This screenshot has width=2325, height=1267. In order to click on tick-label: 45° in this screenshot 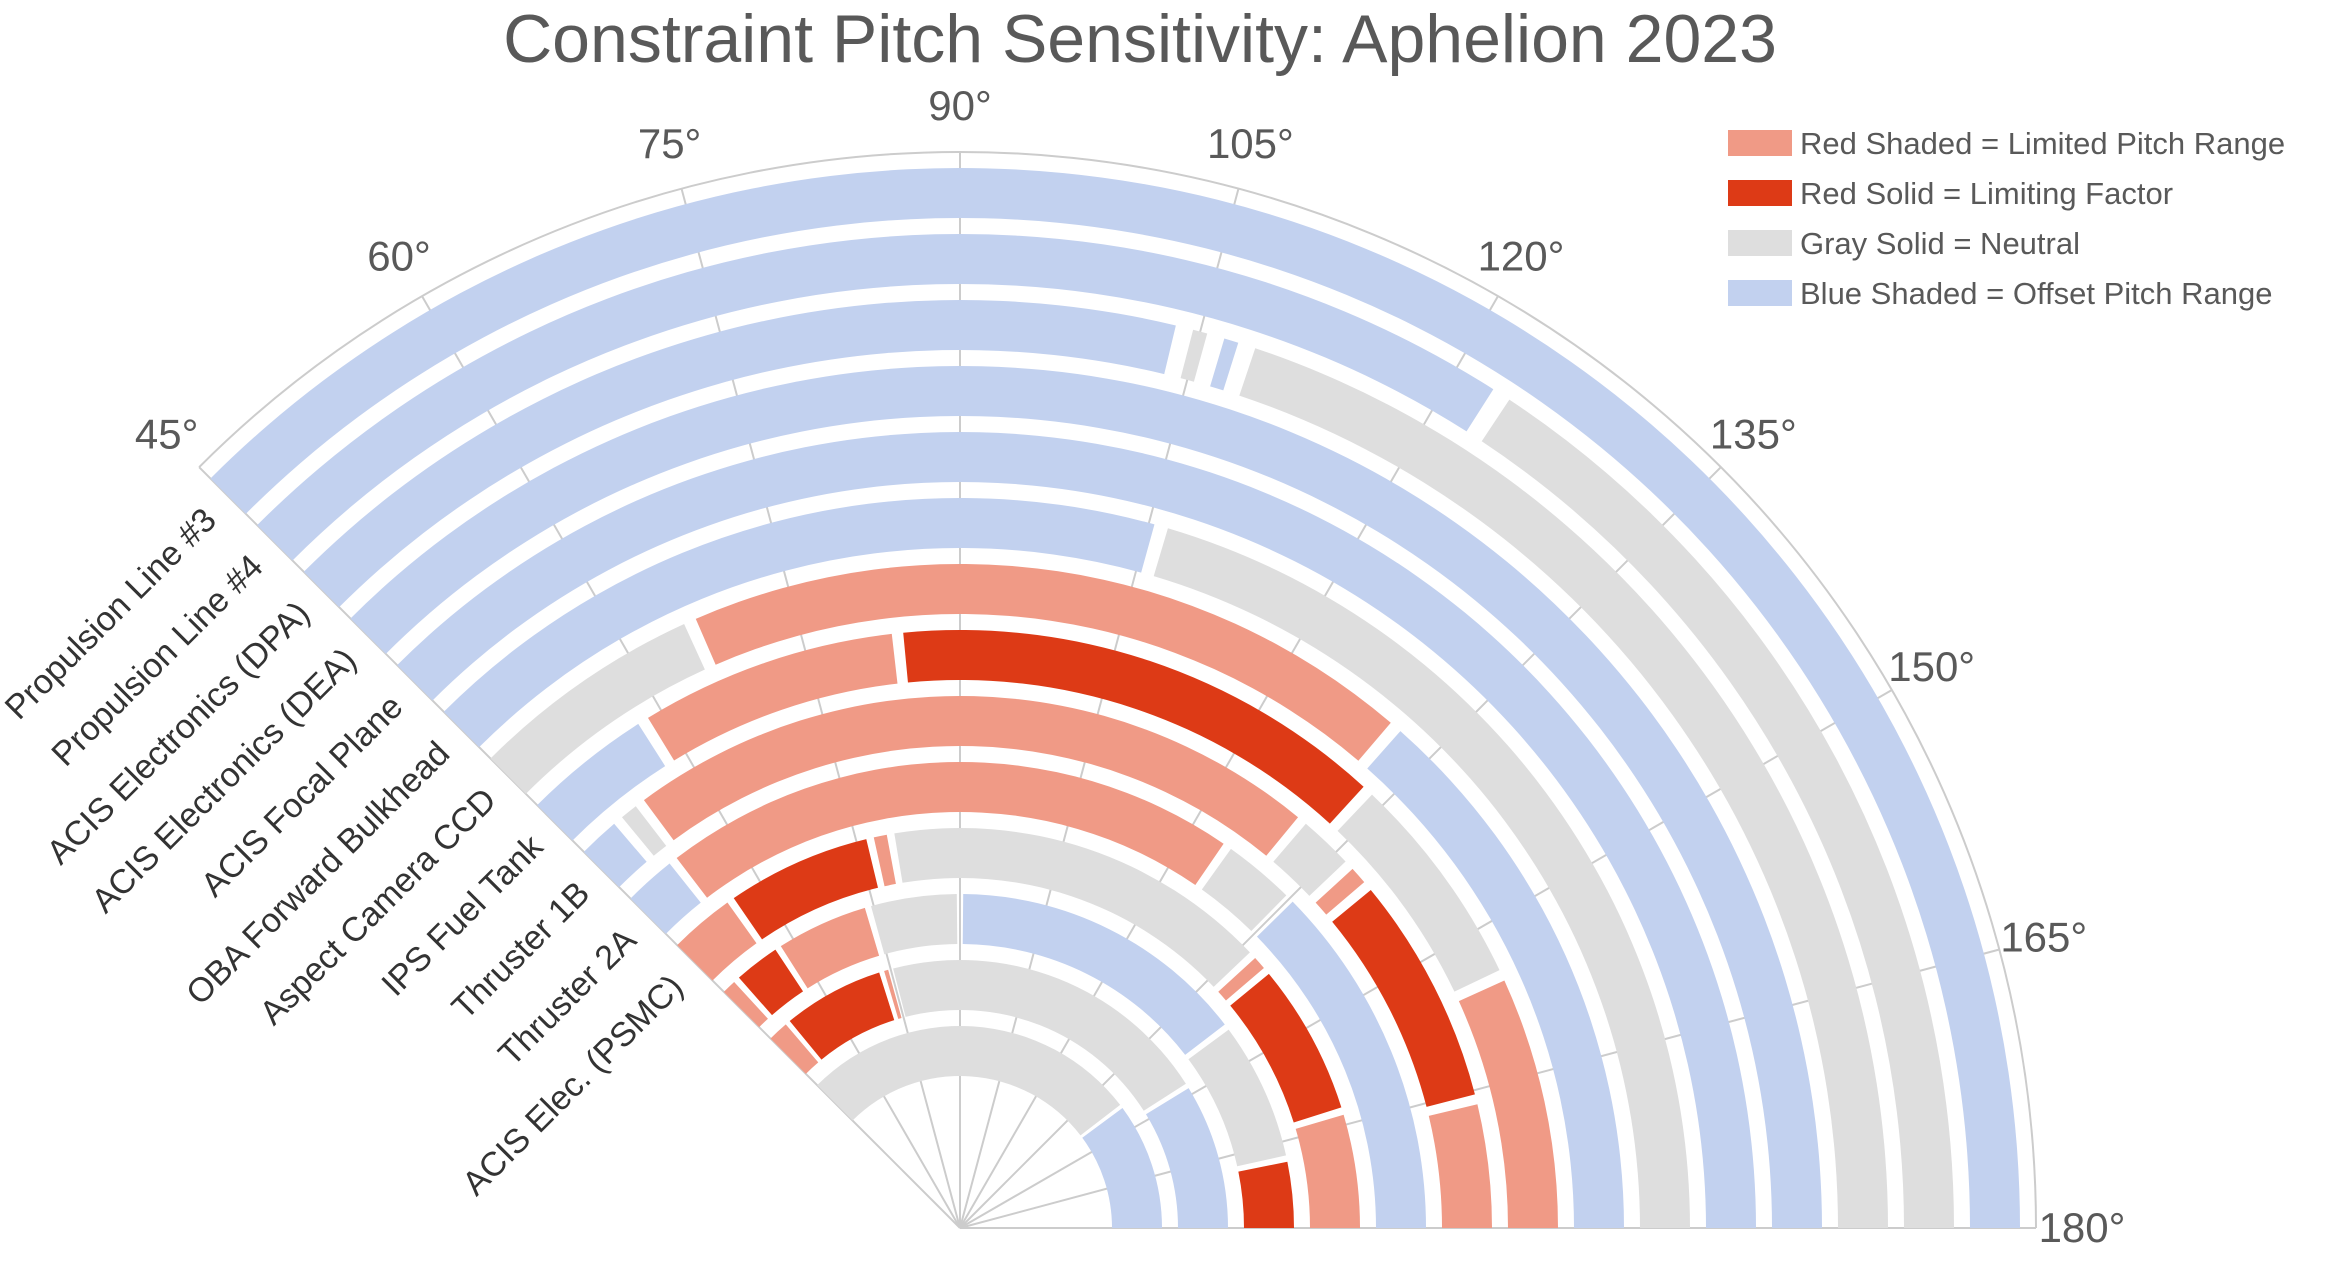, I will do `click(167, 434)`.